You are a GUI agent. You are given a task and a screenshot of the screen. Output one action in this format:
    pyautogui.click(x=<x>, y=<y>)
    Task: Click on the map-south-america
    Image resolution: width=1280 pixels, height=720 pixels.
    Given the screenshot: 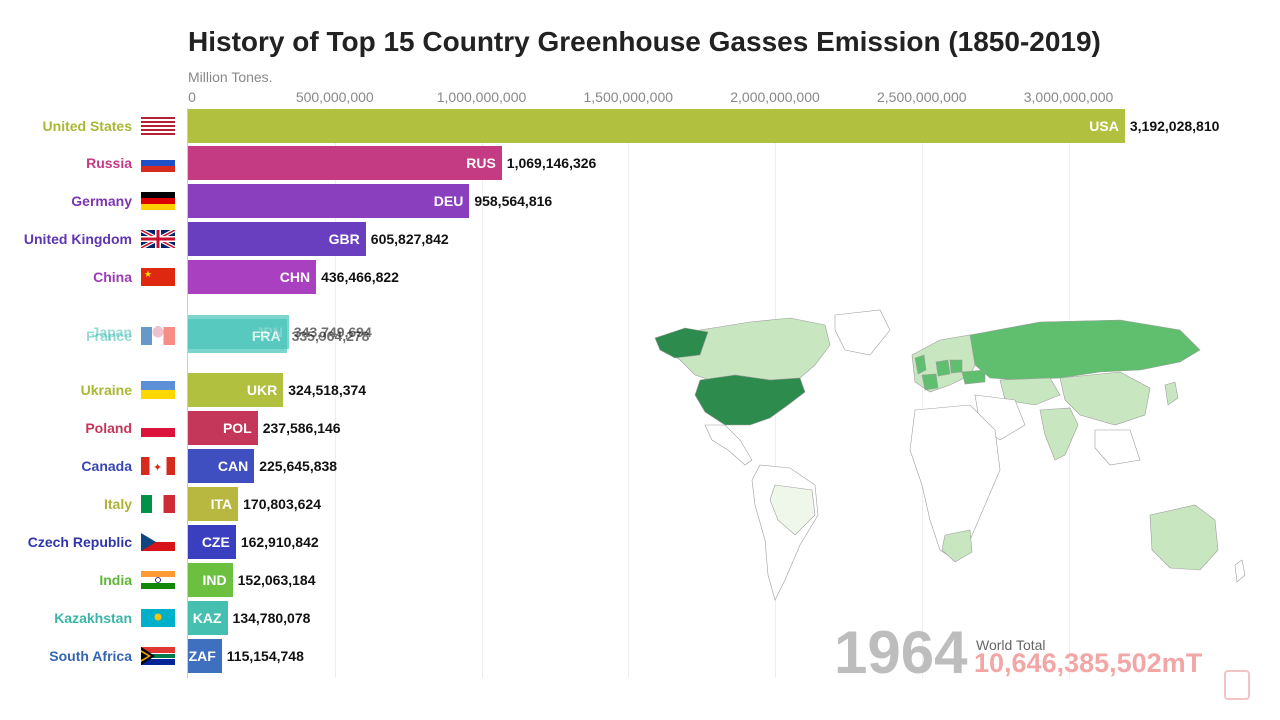 What is the action you would take?
    pyautogui.click(x=785, y=532)
    